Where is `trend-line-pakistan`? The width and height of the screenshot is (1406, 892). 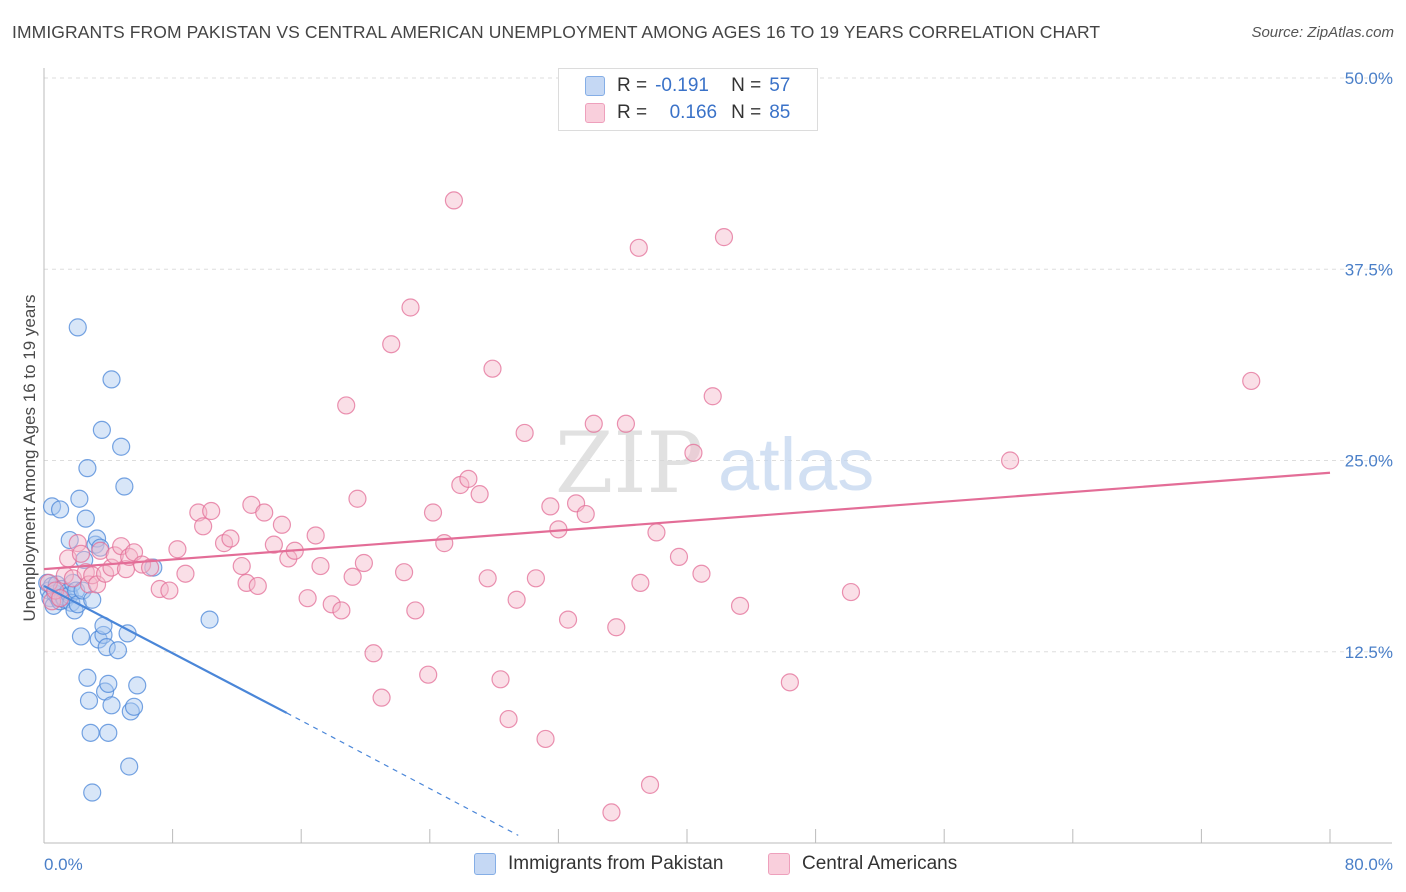
trend-line-pakistan is located at coordinates (165, 649).